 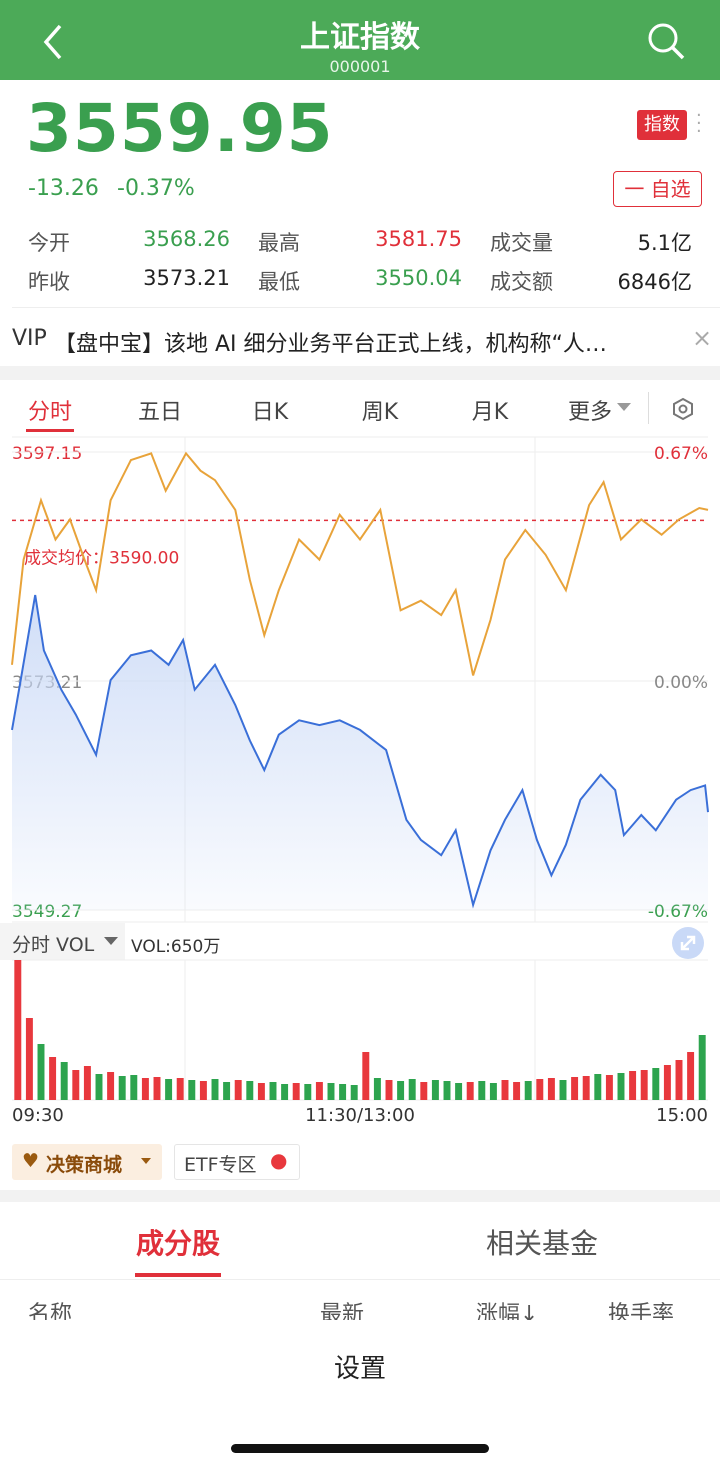 What do you see at coordinates (490, 412) in the screenshot?
I see `tab: 月K` at bounding box center [490, 412].